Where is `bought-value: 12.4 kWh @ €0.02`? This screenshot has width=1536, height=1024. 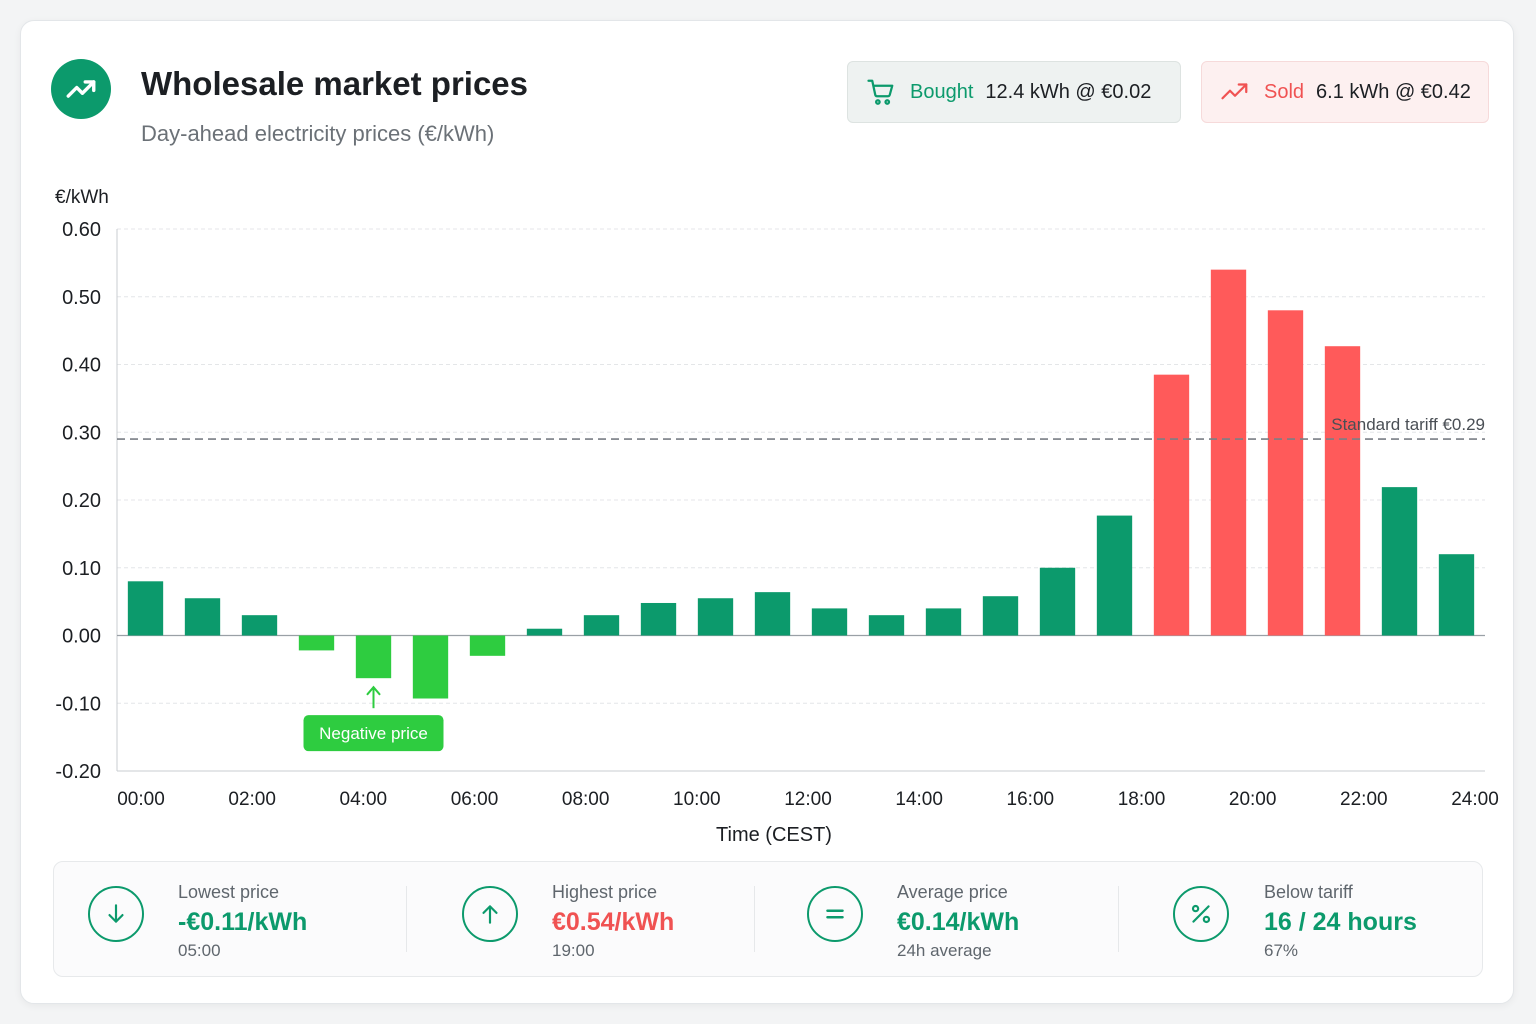 bought-value: 12.4 kWh @ €0.02 is located at coordinates (1068, 91).